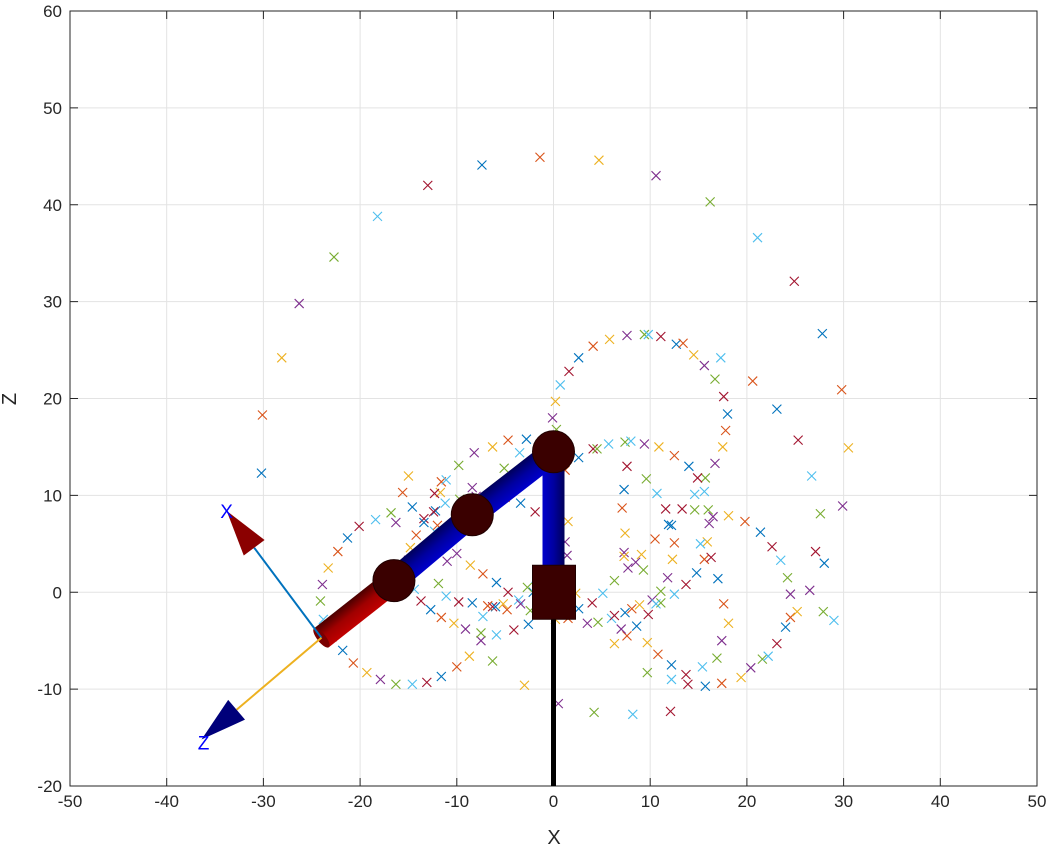 The image size is (1052, 848). I want to click on z-tick-label: 10, so click(52, 495).